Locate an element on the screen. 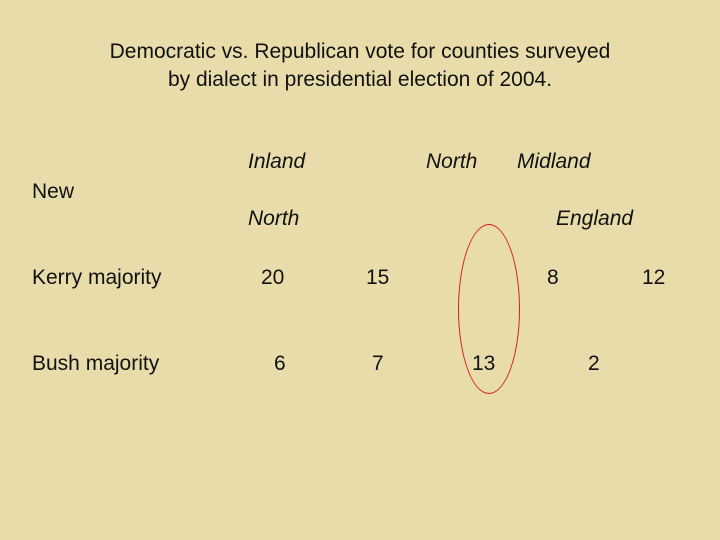 Image resolution: width=720 pixels, height=540 pixels. header-north: North is located at coordinates (452, 161).